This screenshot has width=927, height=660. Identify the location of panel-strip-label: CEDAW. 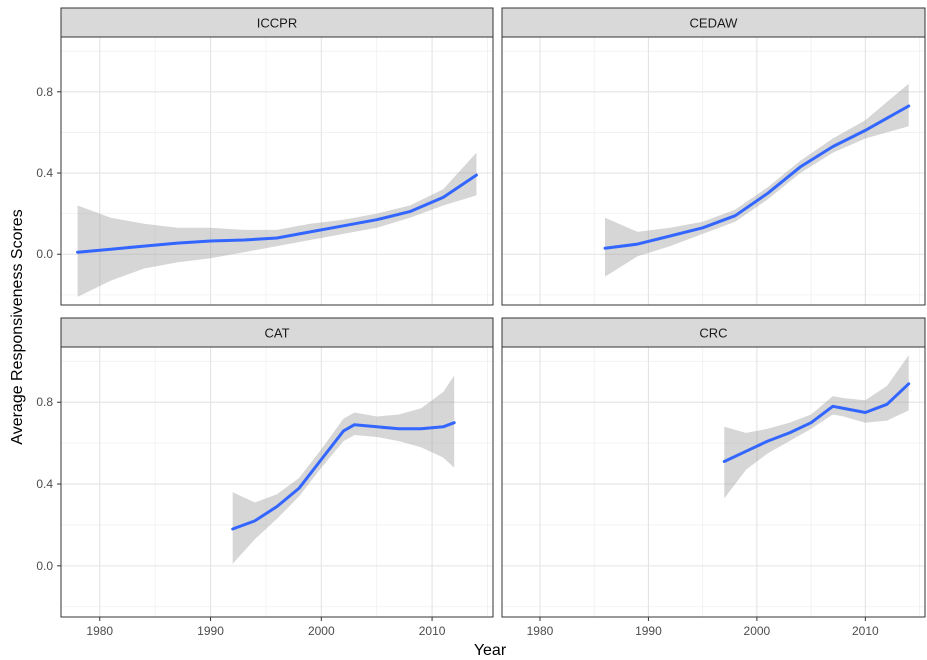
(714, 23).